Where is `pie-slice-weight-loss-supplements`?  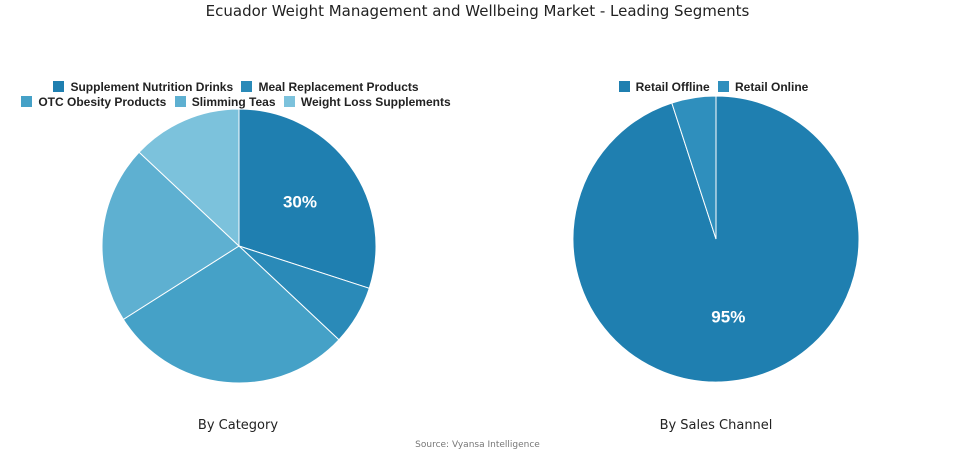
pie-slice-weight-loss-supplements is located at coordinates (189, 178).